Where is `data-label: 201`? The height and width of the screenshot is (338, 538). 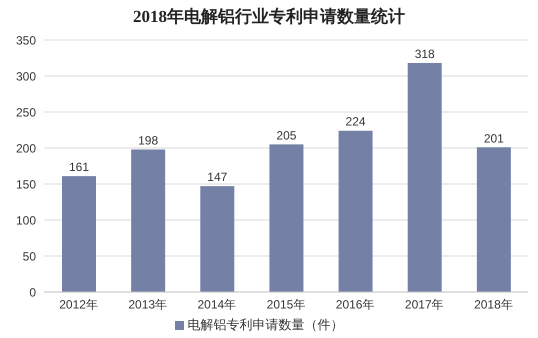 data-label: 201 is located at coordinates (494, 138).